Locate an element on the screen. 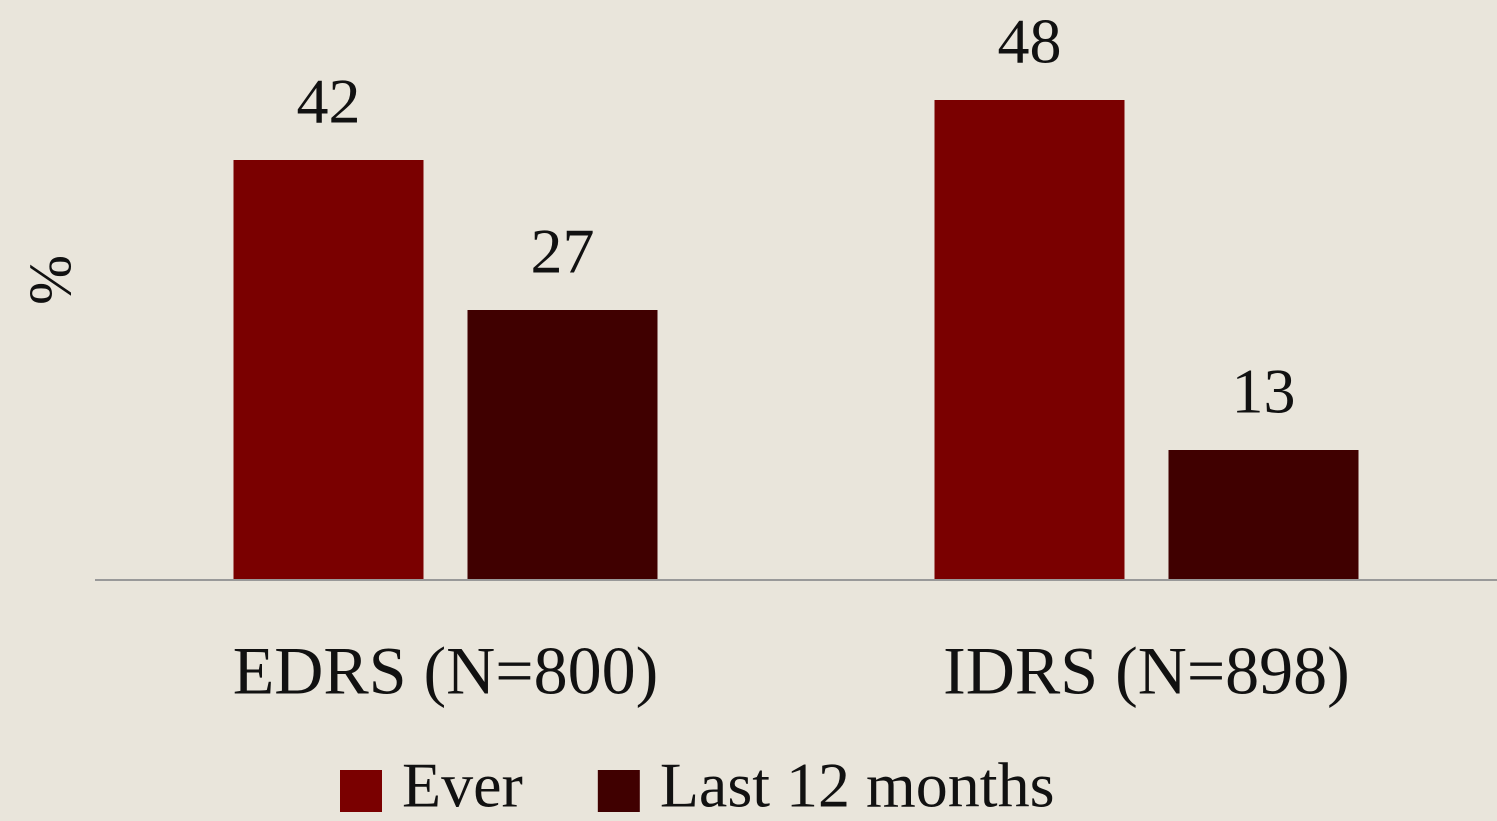  data-label: 27 is located at coordinates (563, 251).